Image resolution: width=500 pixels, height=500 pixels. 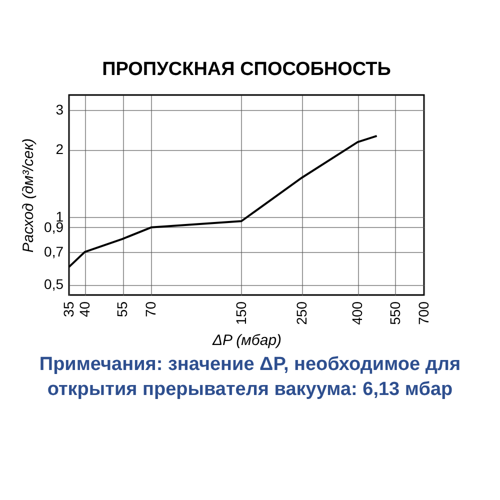 I want to click on x-tick-label: 70, so click(x=150, y=309).